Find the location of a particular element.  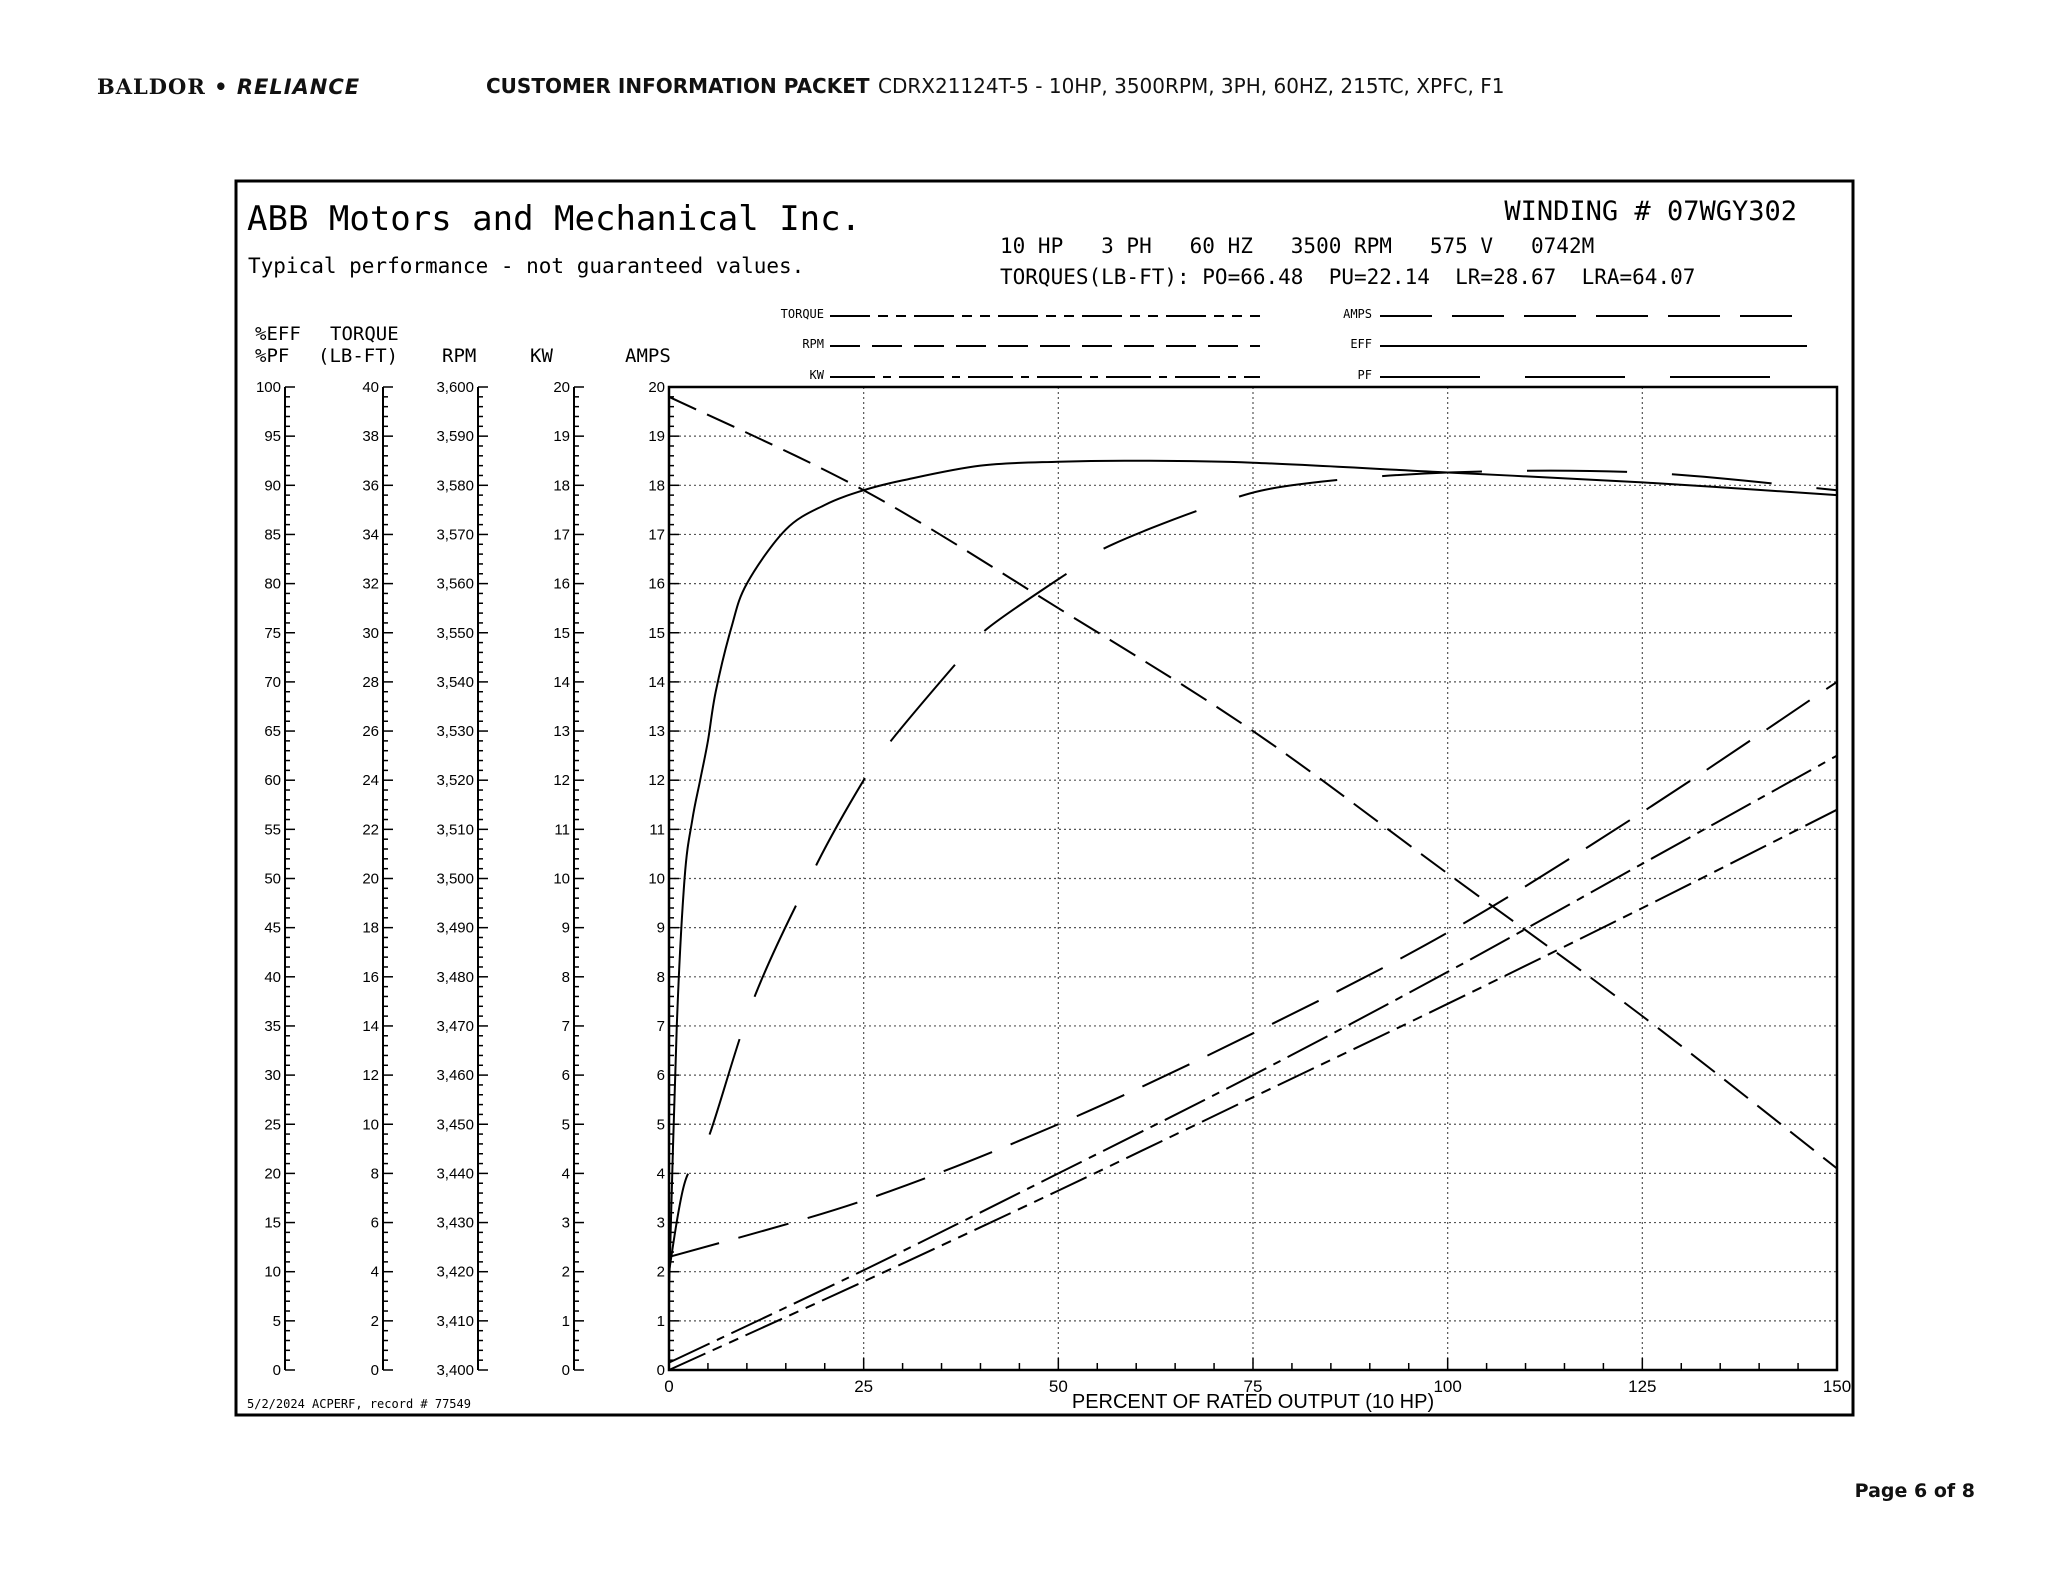

y-tick-label: 3,510 is located at coordinates (455, 829).